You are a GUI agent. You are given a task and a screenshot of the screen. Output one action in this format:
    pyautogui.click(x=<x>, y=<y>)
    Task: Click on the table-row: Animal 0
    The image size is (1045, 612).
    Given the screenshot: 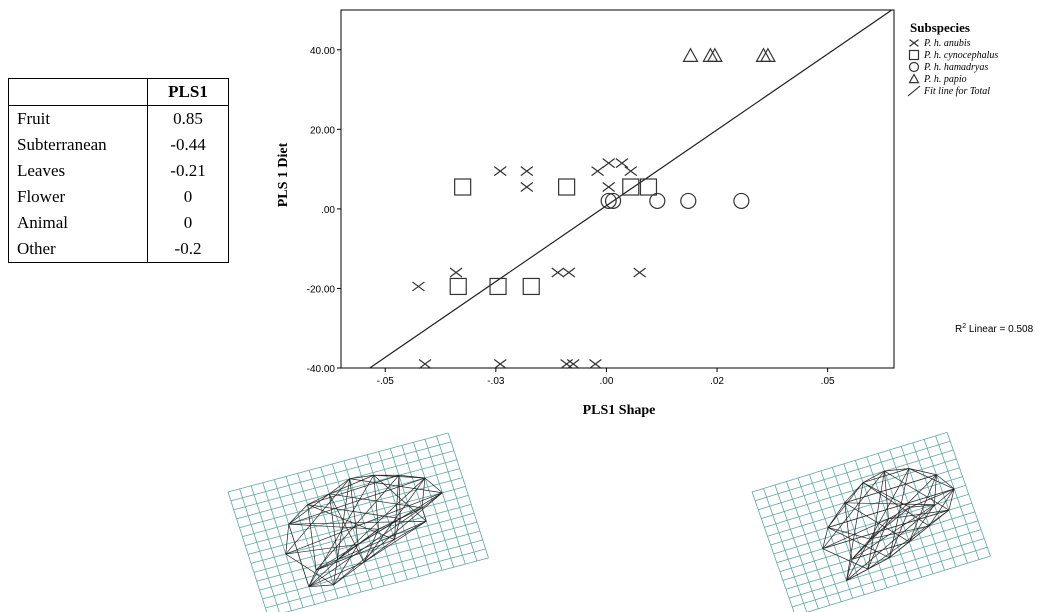 What is the action you would take?
    pyautogui.click(x=118, y=223)
    